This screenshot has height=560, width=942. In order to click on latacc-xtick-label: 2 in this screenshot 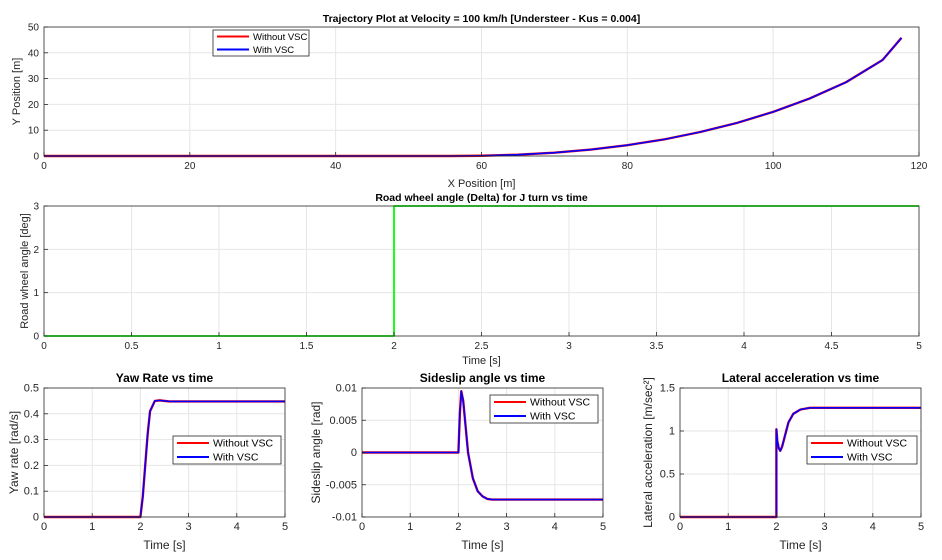, I will do `click(776, 527)`.